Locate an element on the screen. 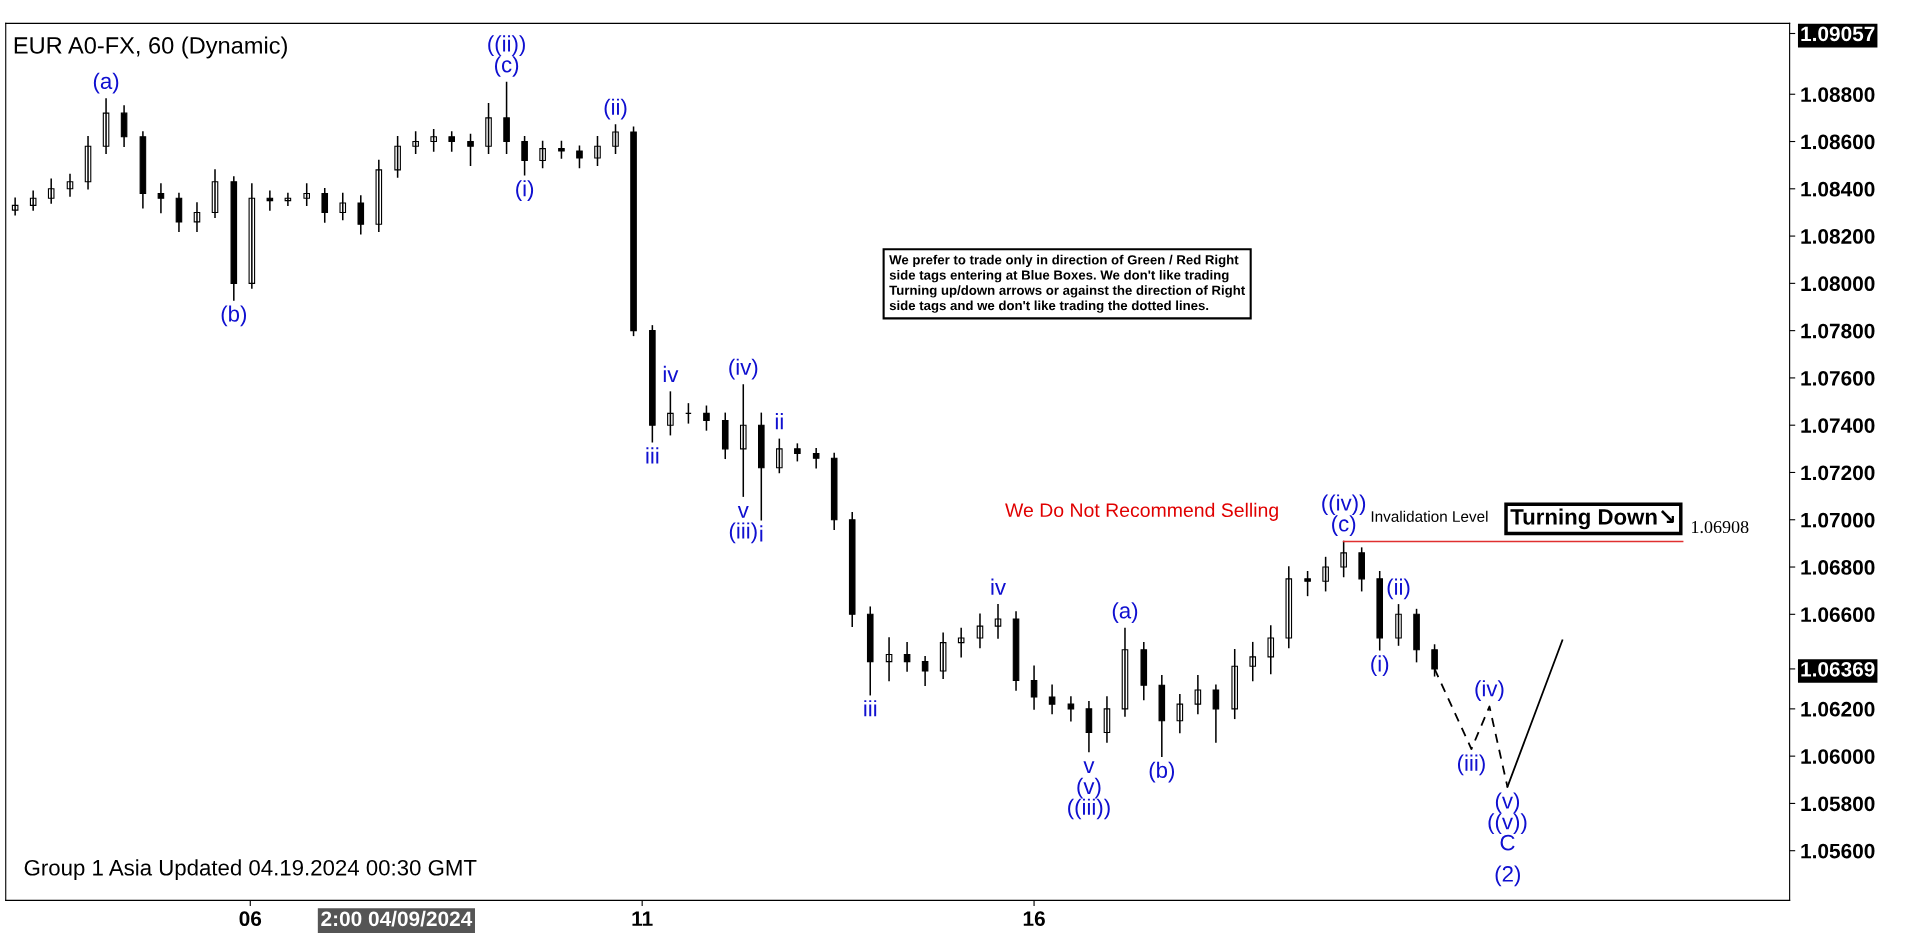 Image resolution: width=1912 pixels, height=933 pixels. y-tick-label: 1.08600 is located at coordinates (1838, 142).